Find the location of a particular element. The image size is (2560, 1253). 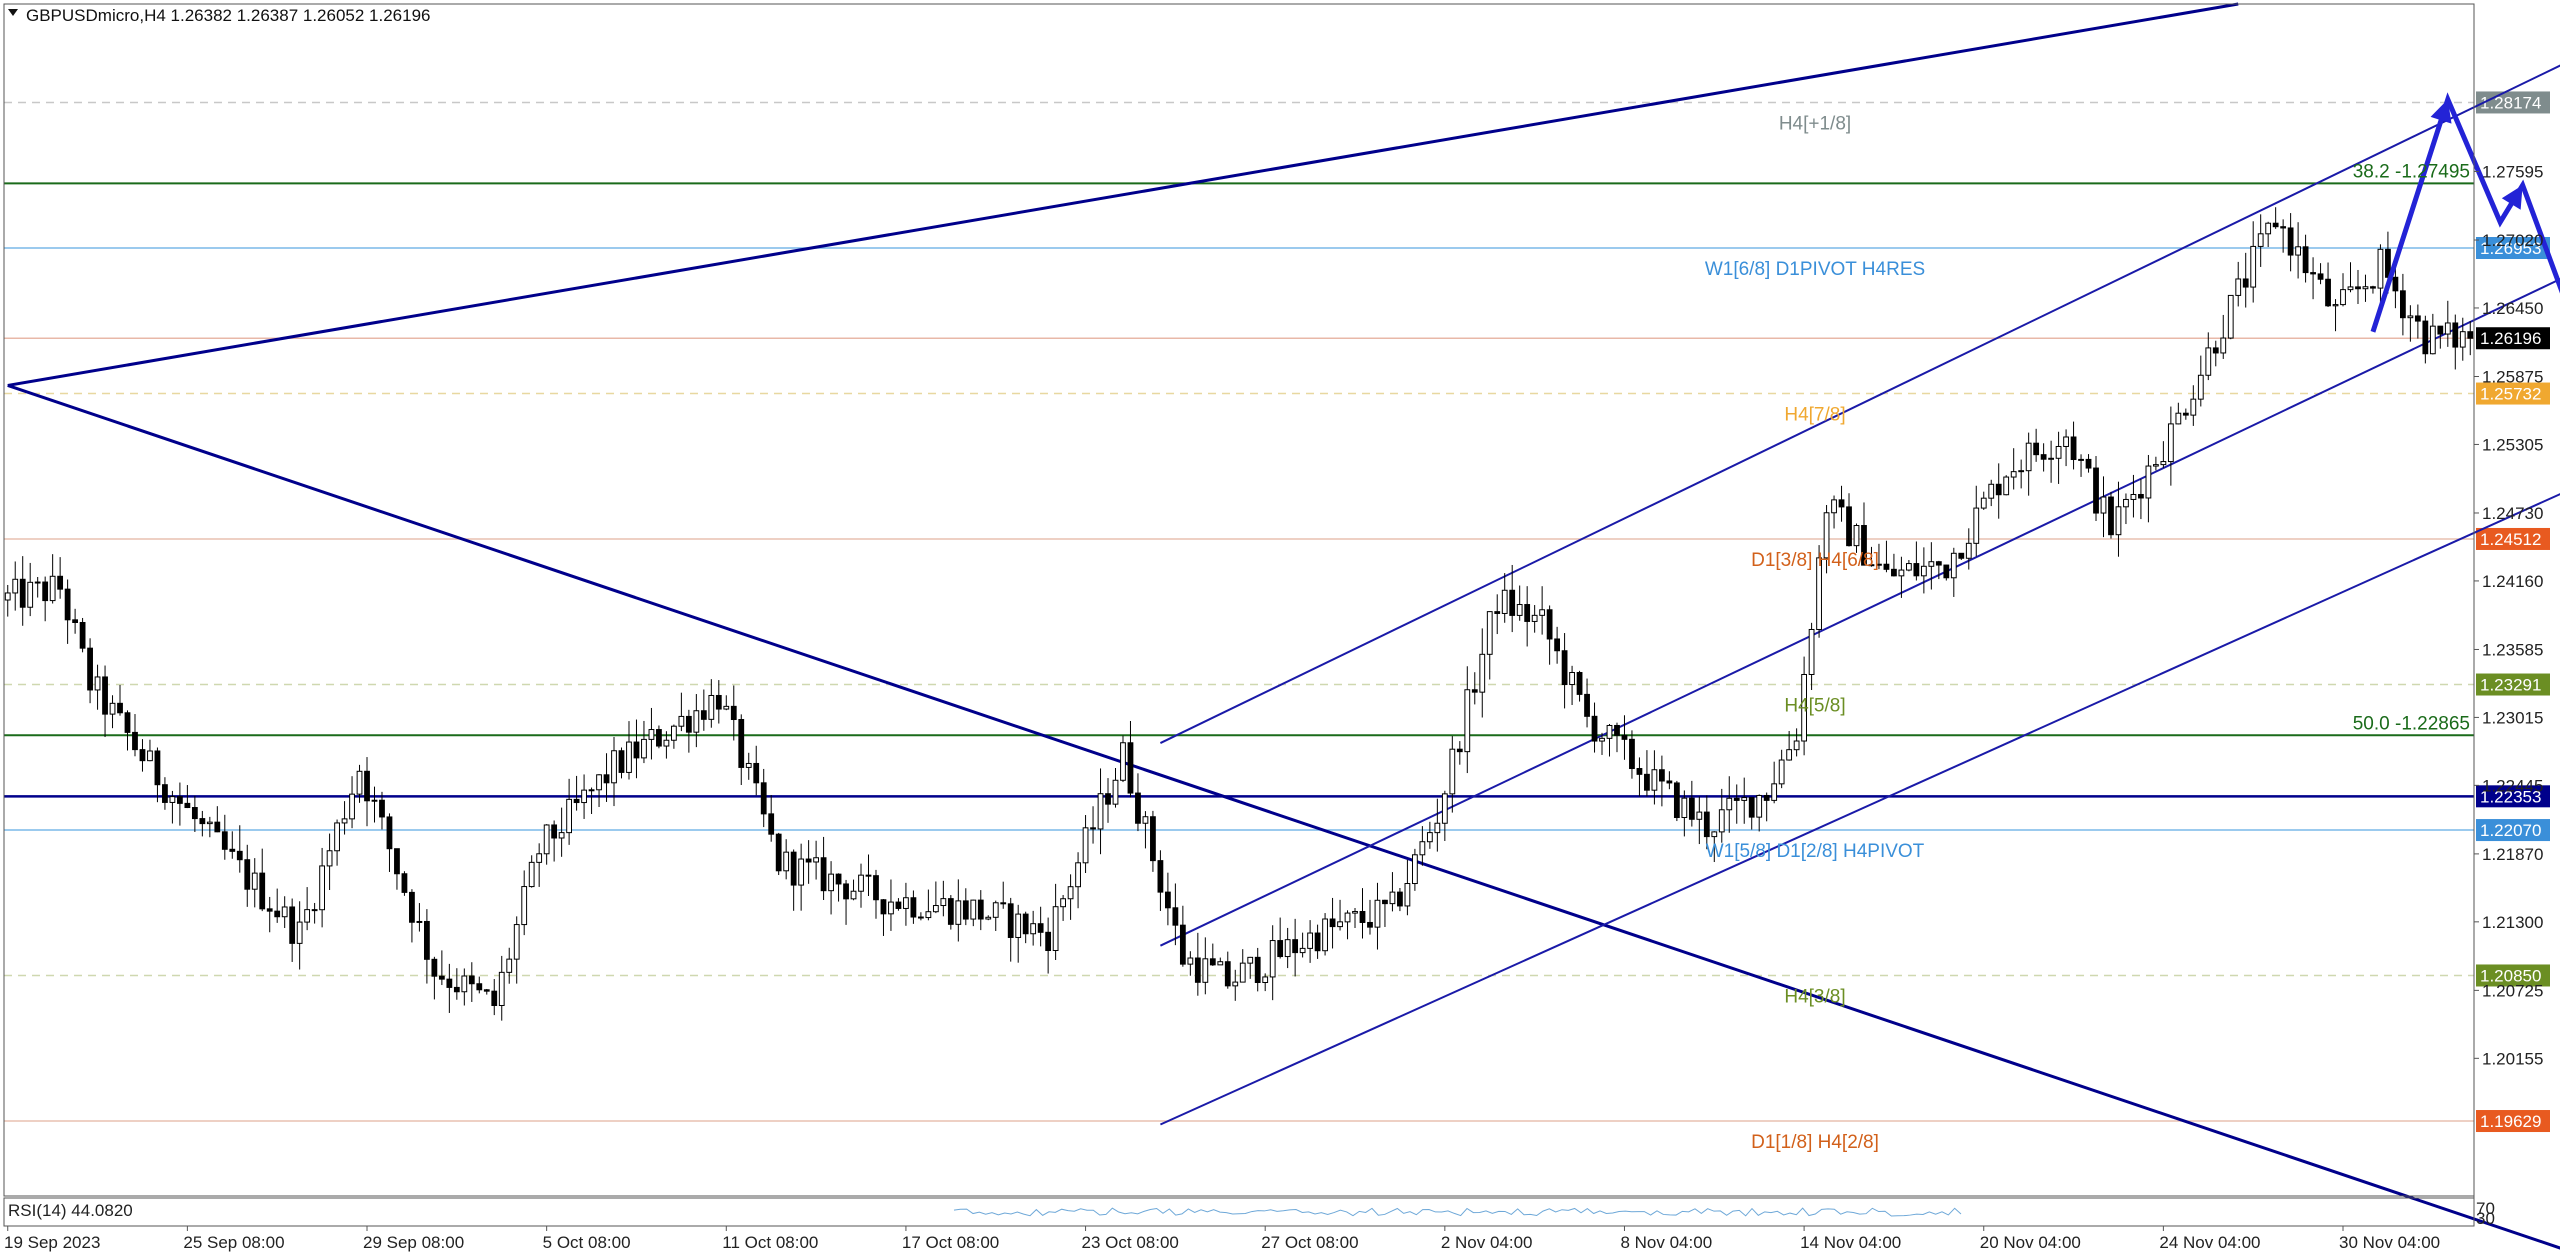

rsi-panel is located at coordinates (1457, 1212).